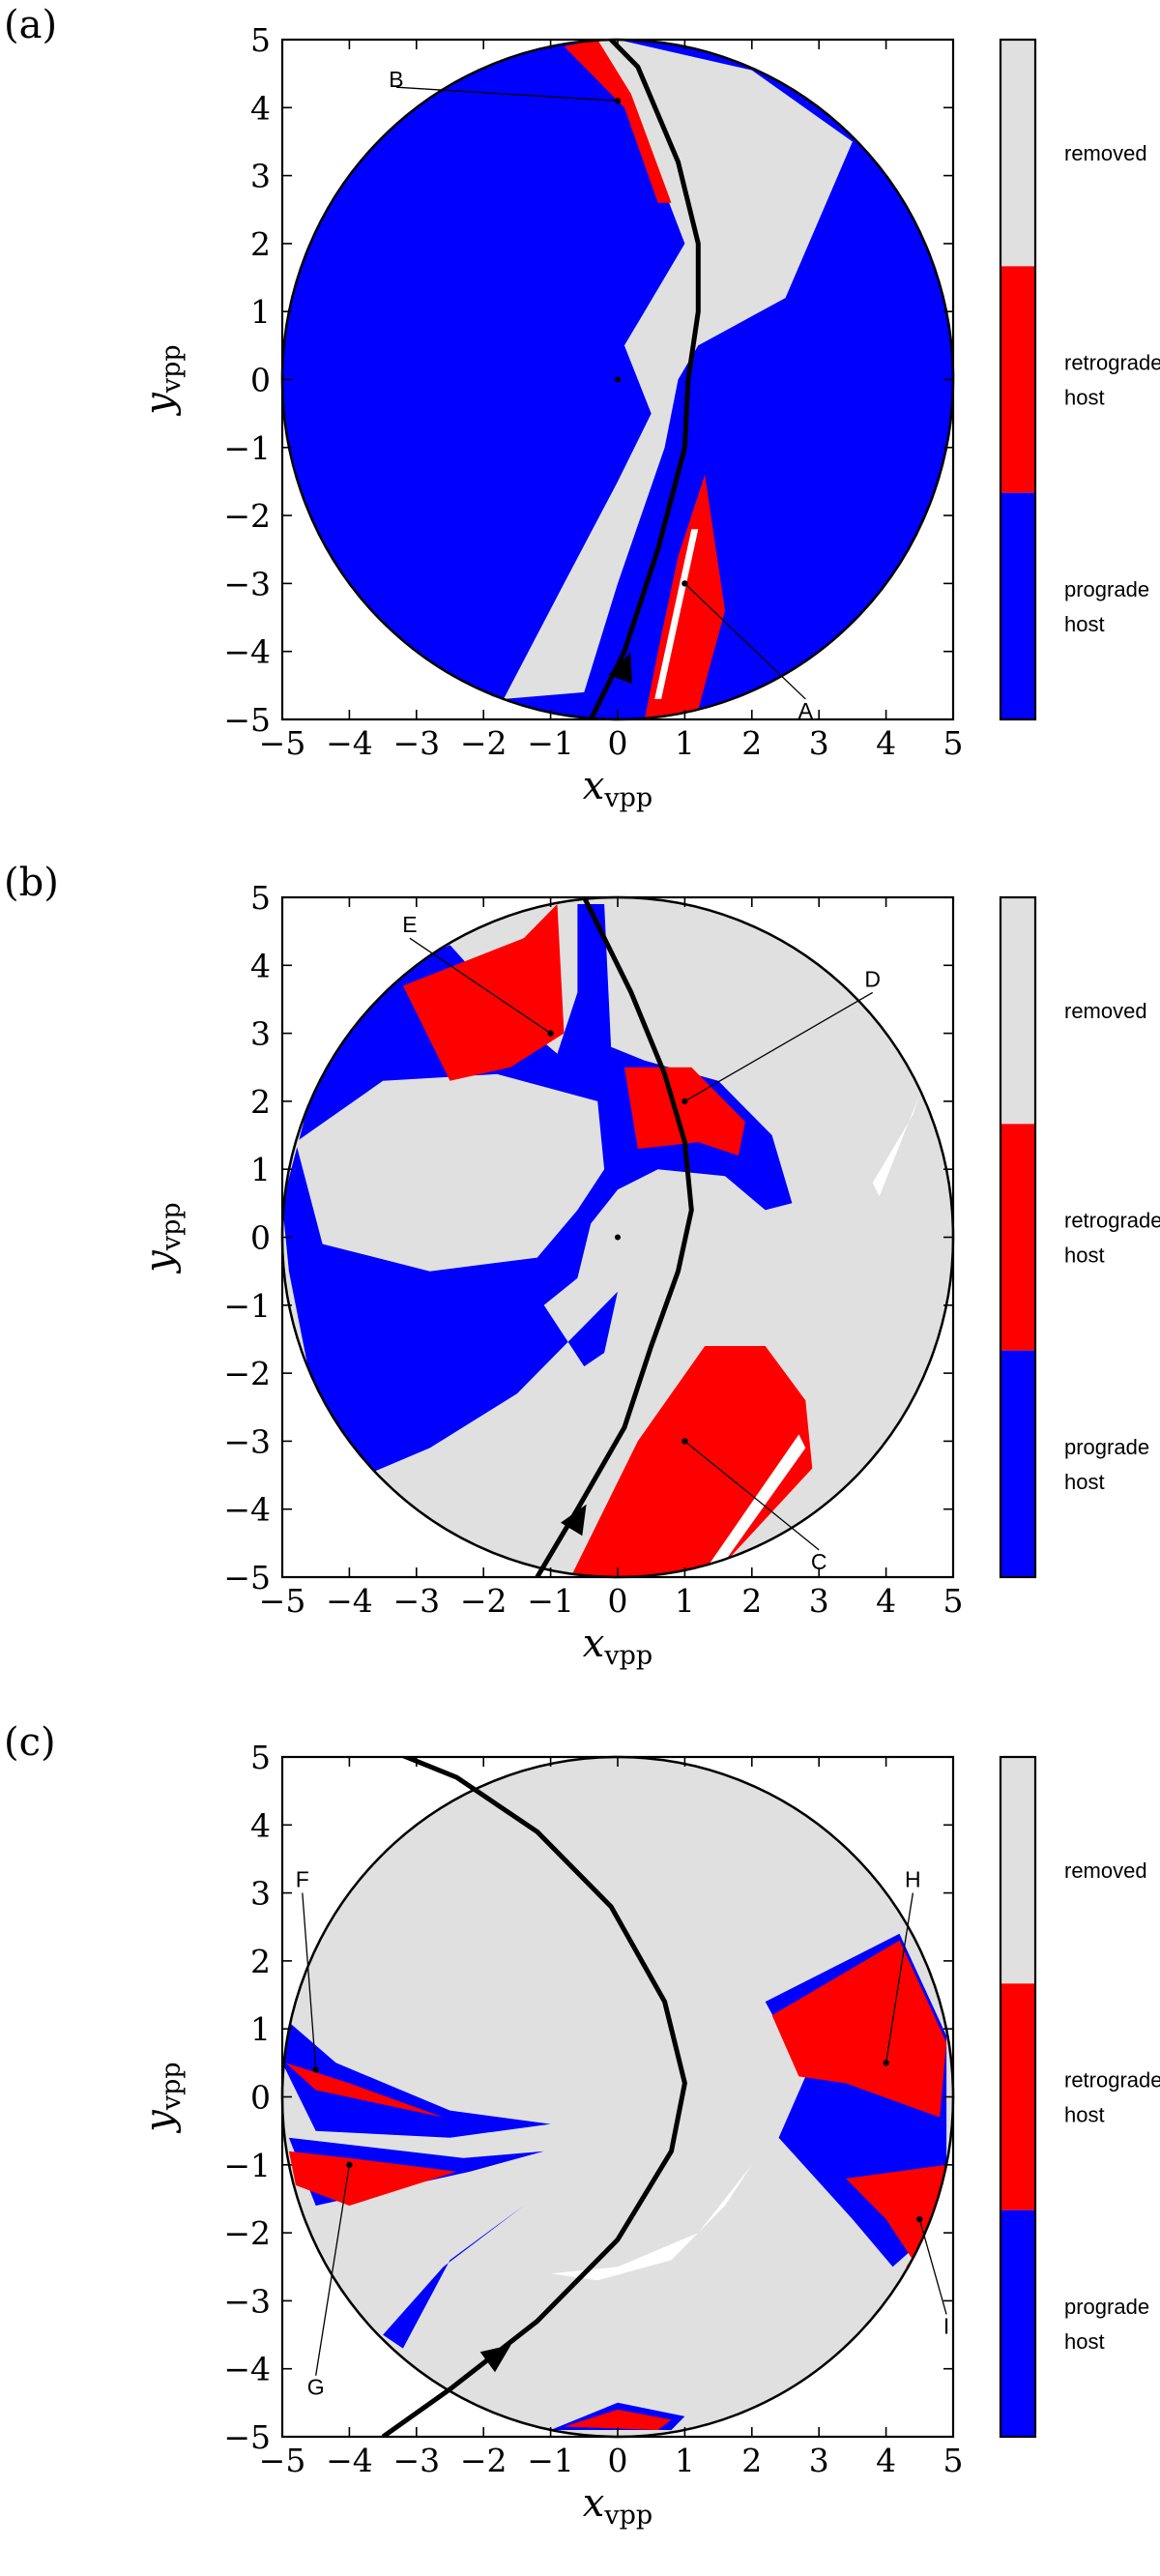 The width and height of the screenshot is (1160, 2576). Describe the element at coordinates (574, 1520) in the screenshot. I see `trajectory-arrow-icon` at that location.